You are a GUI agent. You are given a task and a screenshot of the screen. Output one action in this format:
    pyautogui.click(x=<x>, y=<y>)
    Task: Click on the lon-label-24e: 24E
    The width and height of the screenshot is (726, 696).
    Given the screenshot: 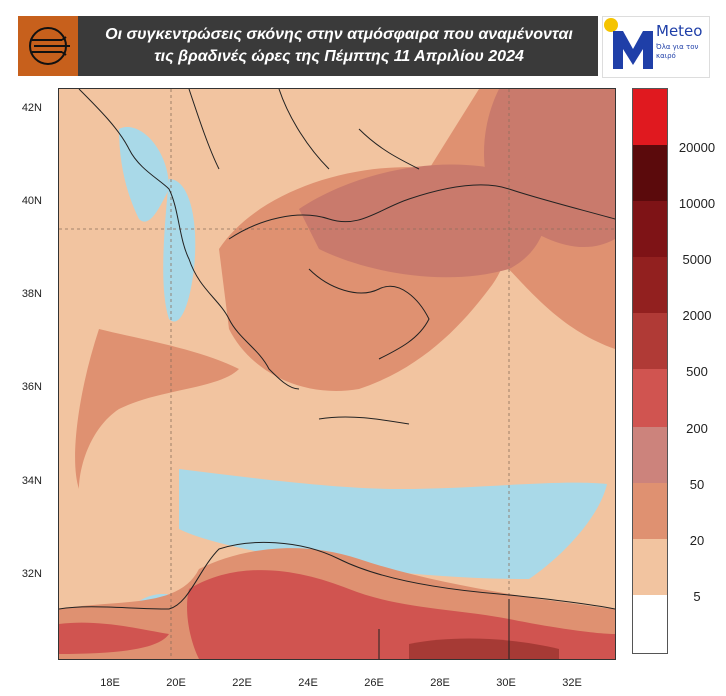 What is the action you would take?
    pyautogui.click(x=308, y=683)
    